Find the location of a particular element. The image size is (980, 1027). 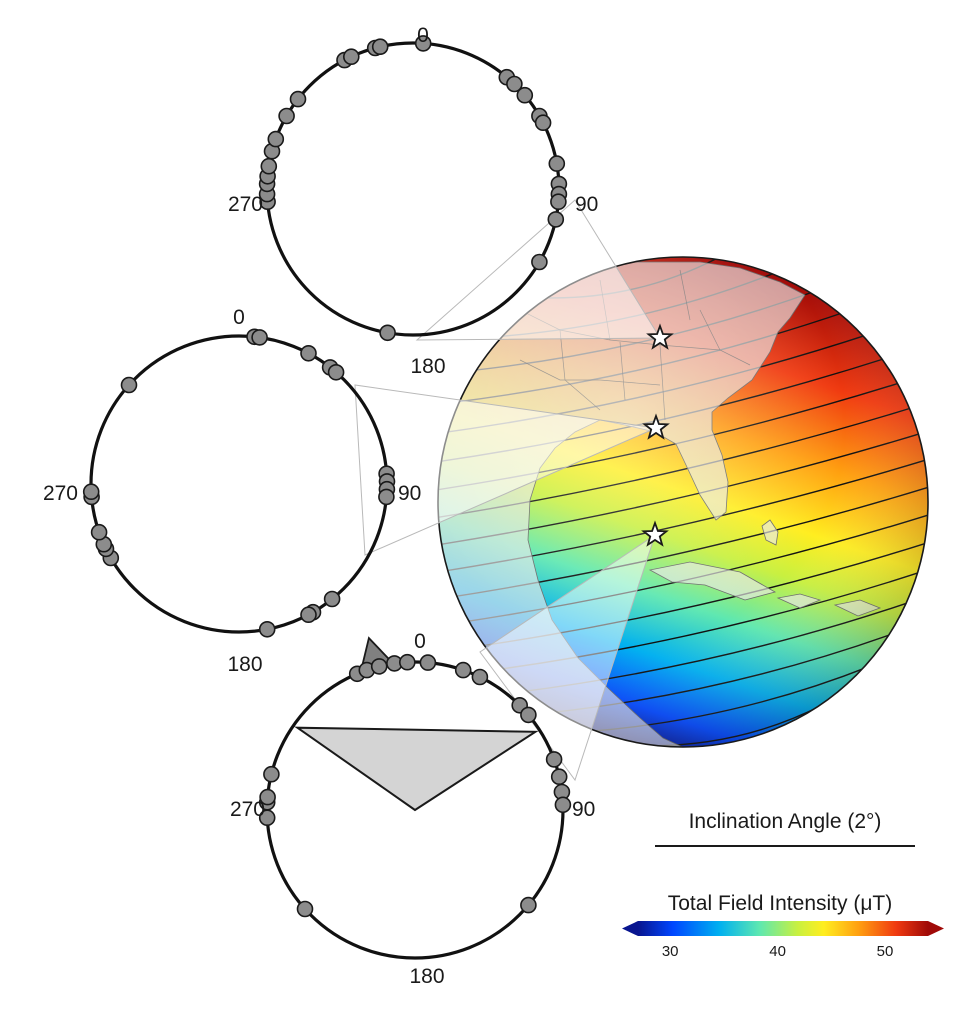

rose-diagram-1: 0 90 180 270 is located at coordinates (413, 201).